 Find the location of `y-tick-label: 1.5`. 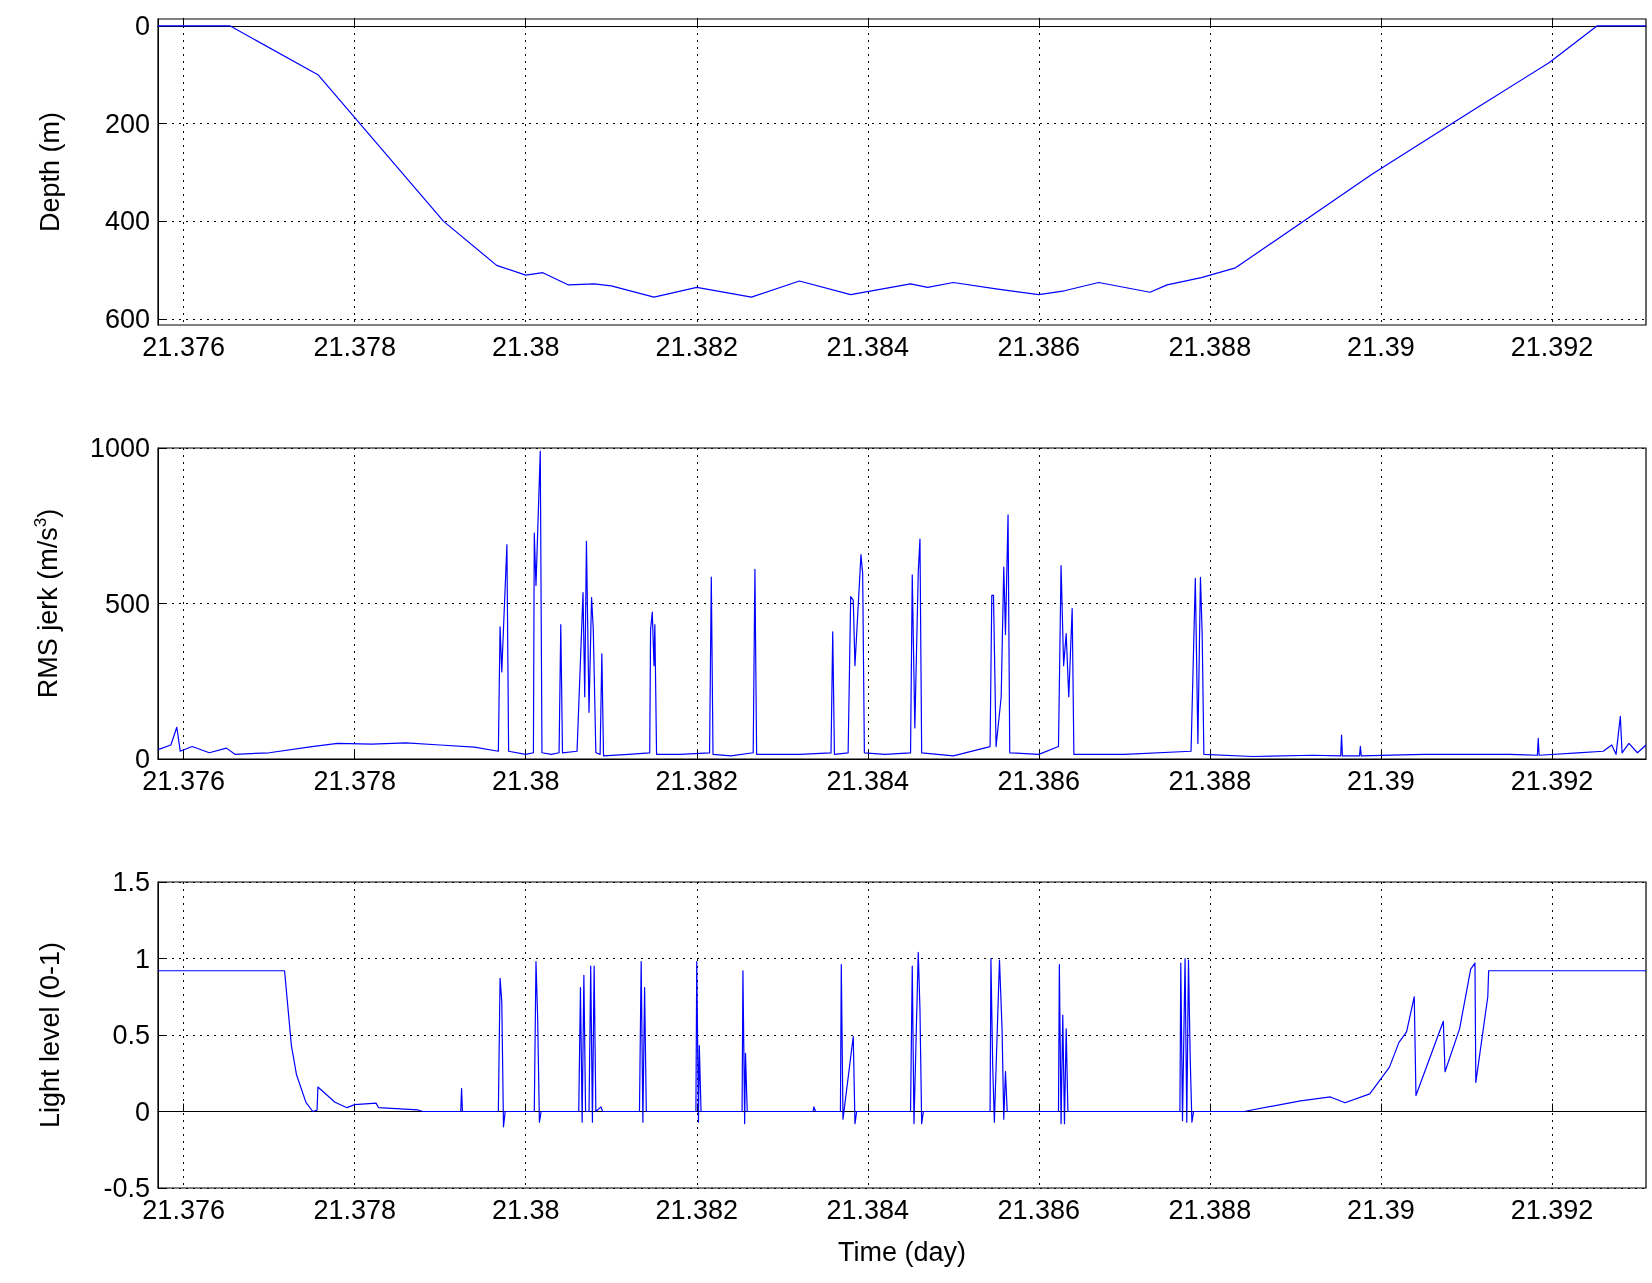

y-tick-label: 1.5 is located at coordinates (131, 882).